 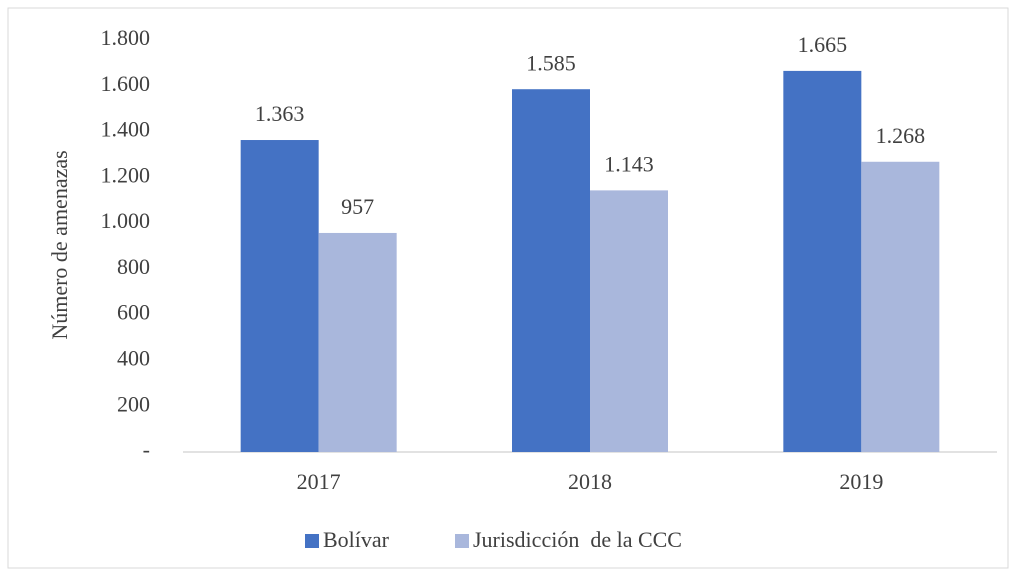 What do you see at coordinates (126, 37) in the screenshot?
I see `y-tick-label: 1.800` at bounding box center [126, 37].